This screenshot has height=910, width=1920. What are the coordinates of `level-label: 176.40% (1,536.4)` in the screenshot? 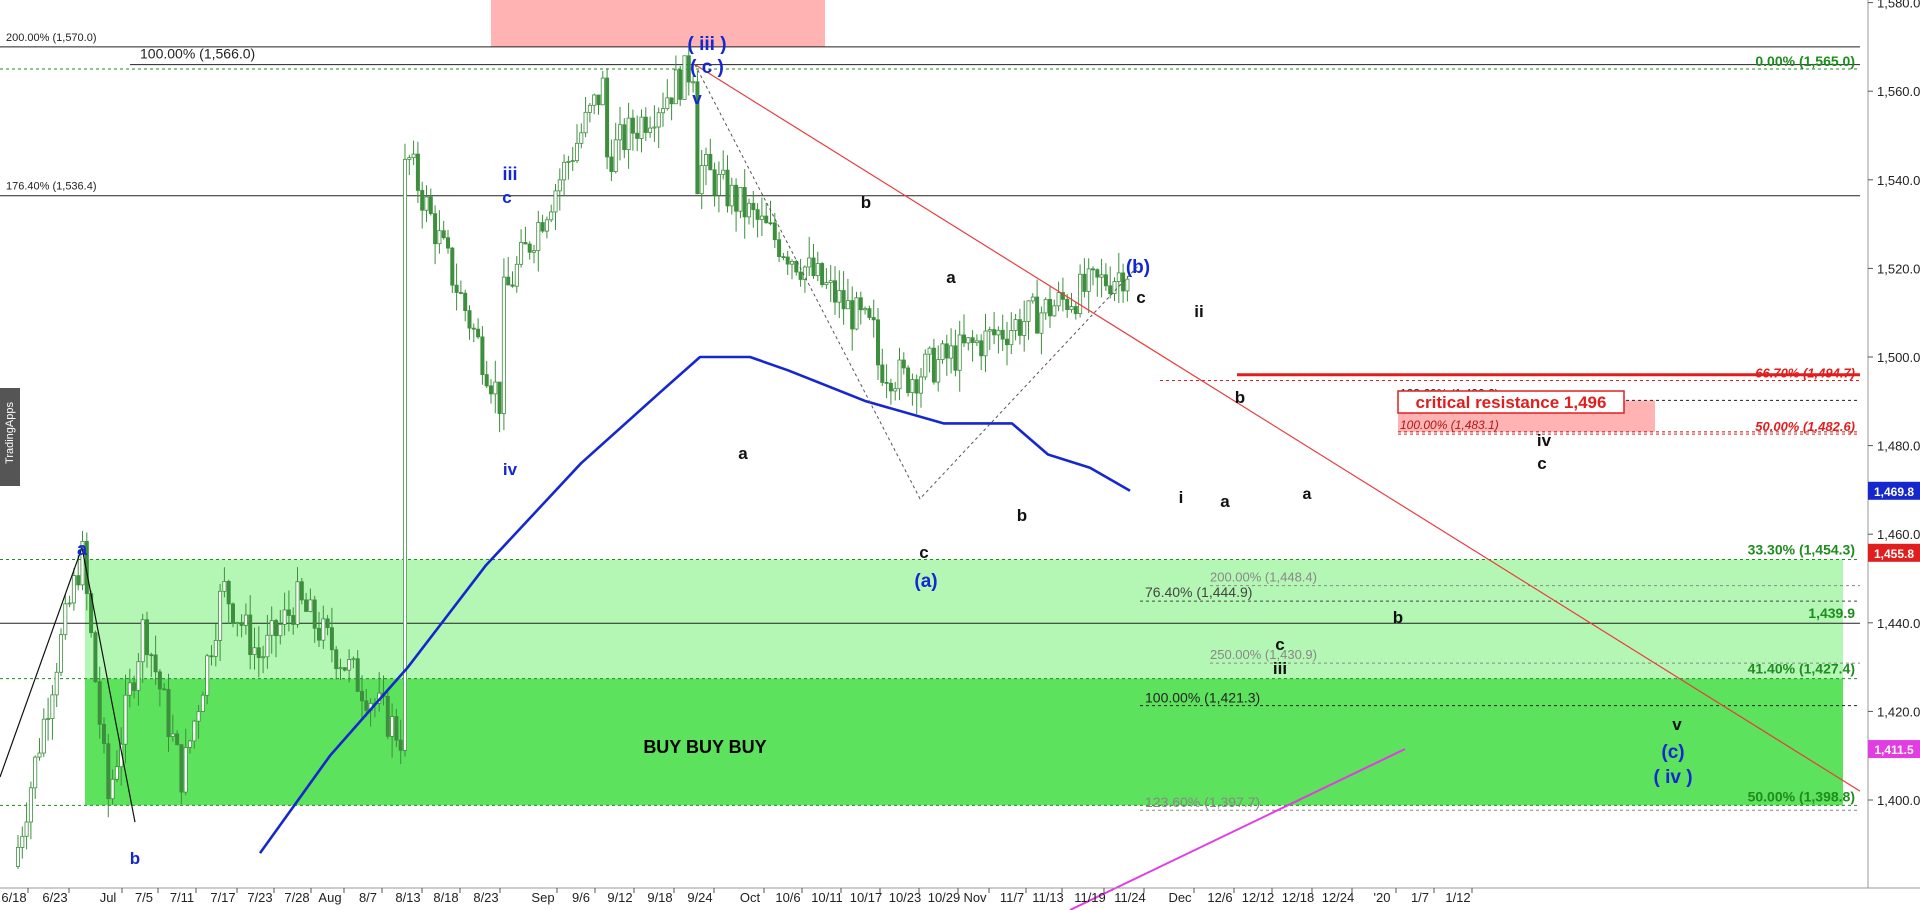 It's located at (51, 187).